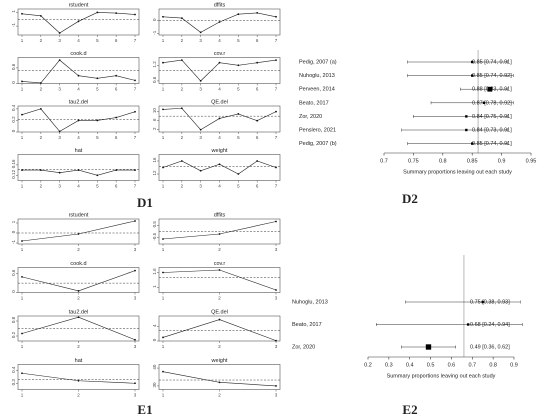 The height and width of the screenshot is (419, 550). I want to click on y-tick-label: 1, so click(154, 286).